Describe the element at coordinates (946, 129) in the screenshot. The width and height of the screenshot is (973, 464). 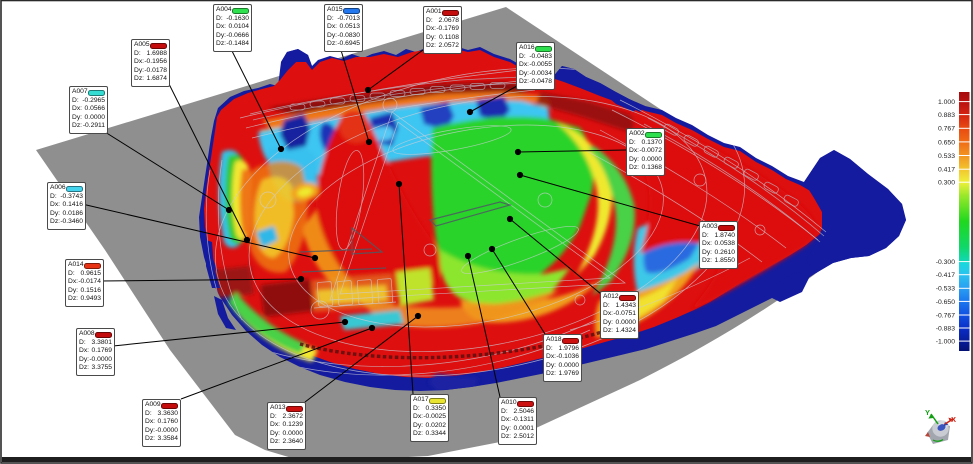
I see `svg-text: 0.767` at that location.